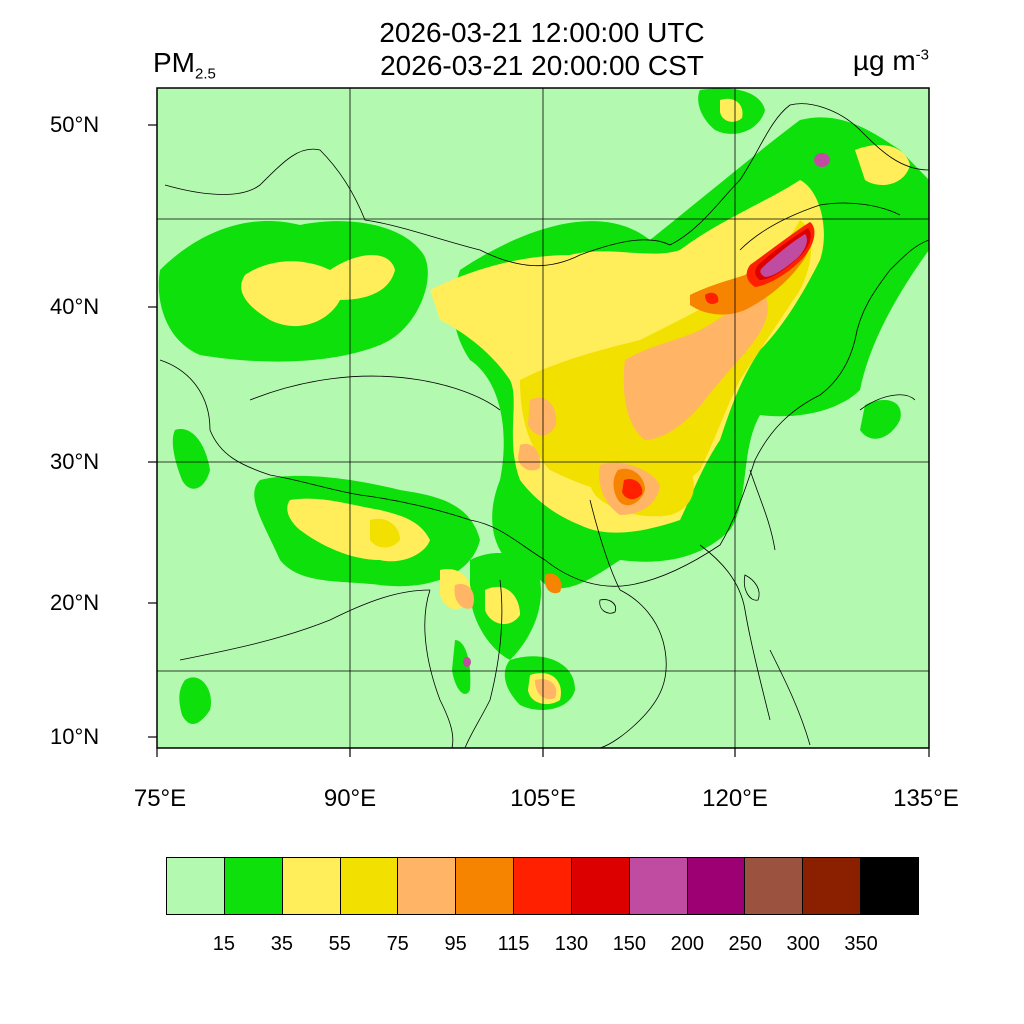 The image size is (1024, 1024). Describe the element at coordinates (339, 944) in the screenshot. I see `colorbar-label-55: 55` at that location.